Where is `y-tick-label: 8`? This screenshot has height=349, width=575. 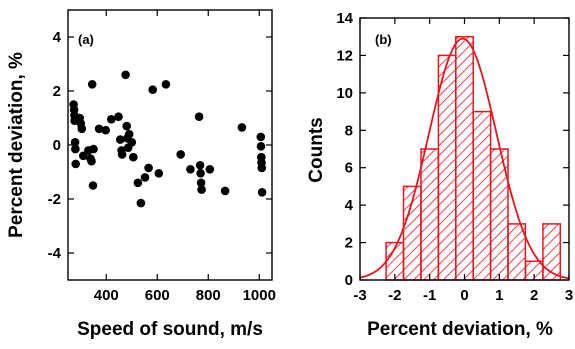
y-tick-label: 8 is located at coordinates (349, 130).